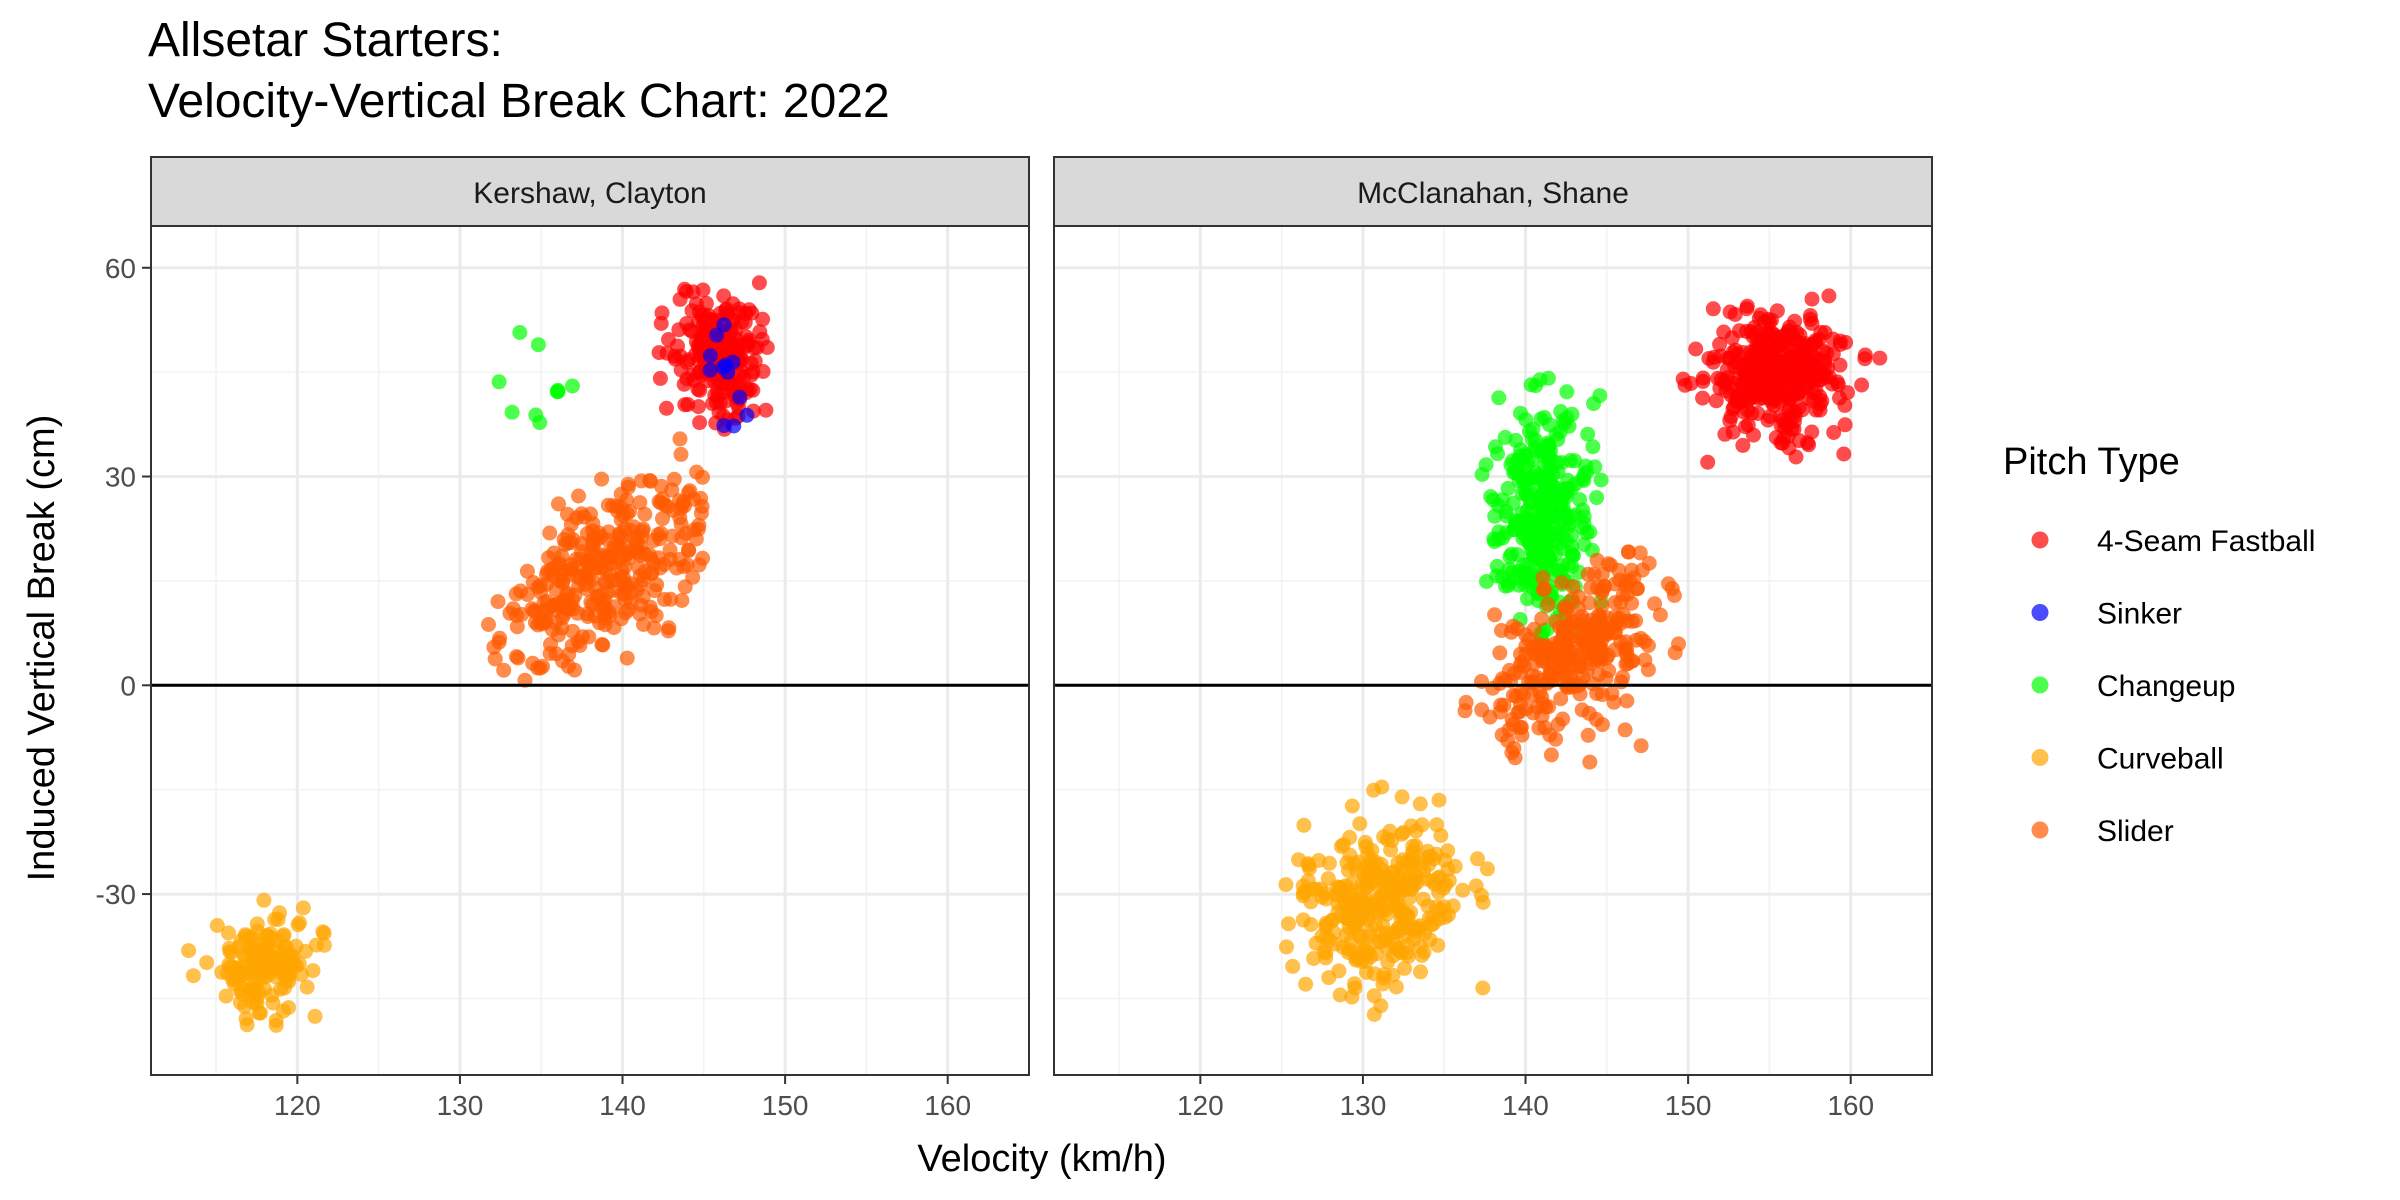  What do you see at coordinates (2133, 686) in the screenshot?
I see `legend-entry: Changeup` at bounding box center [2133, 686].